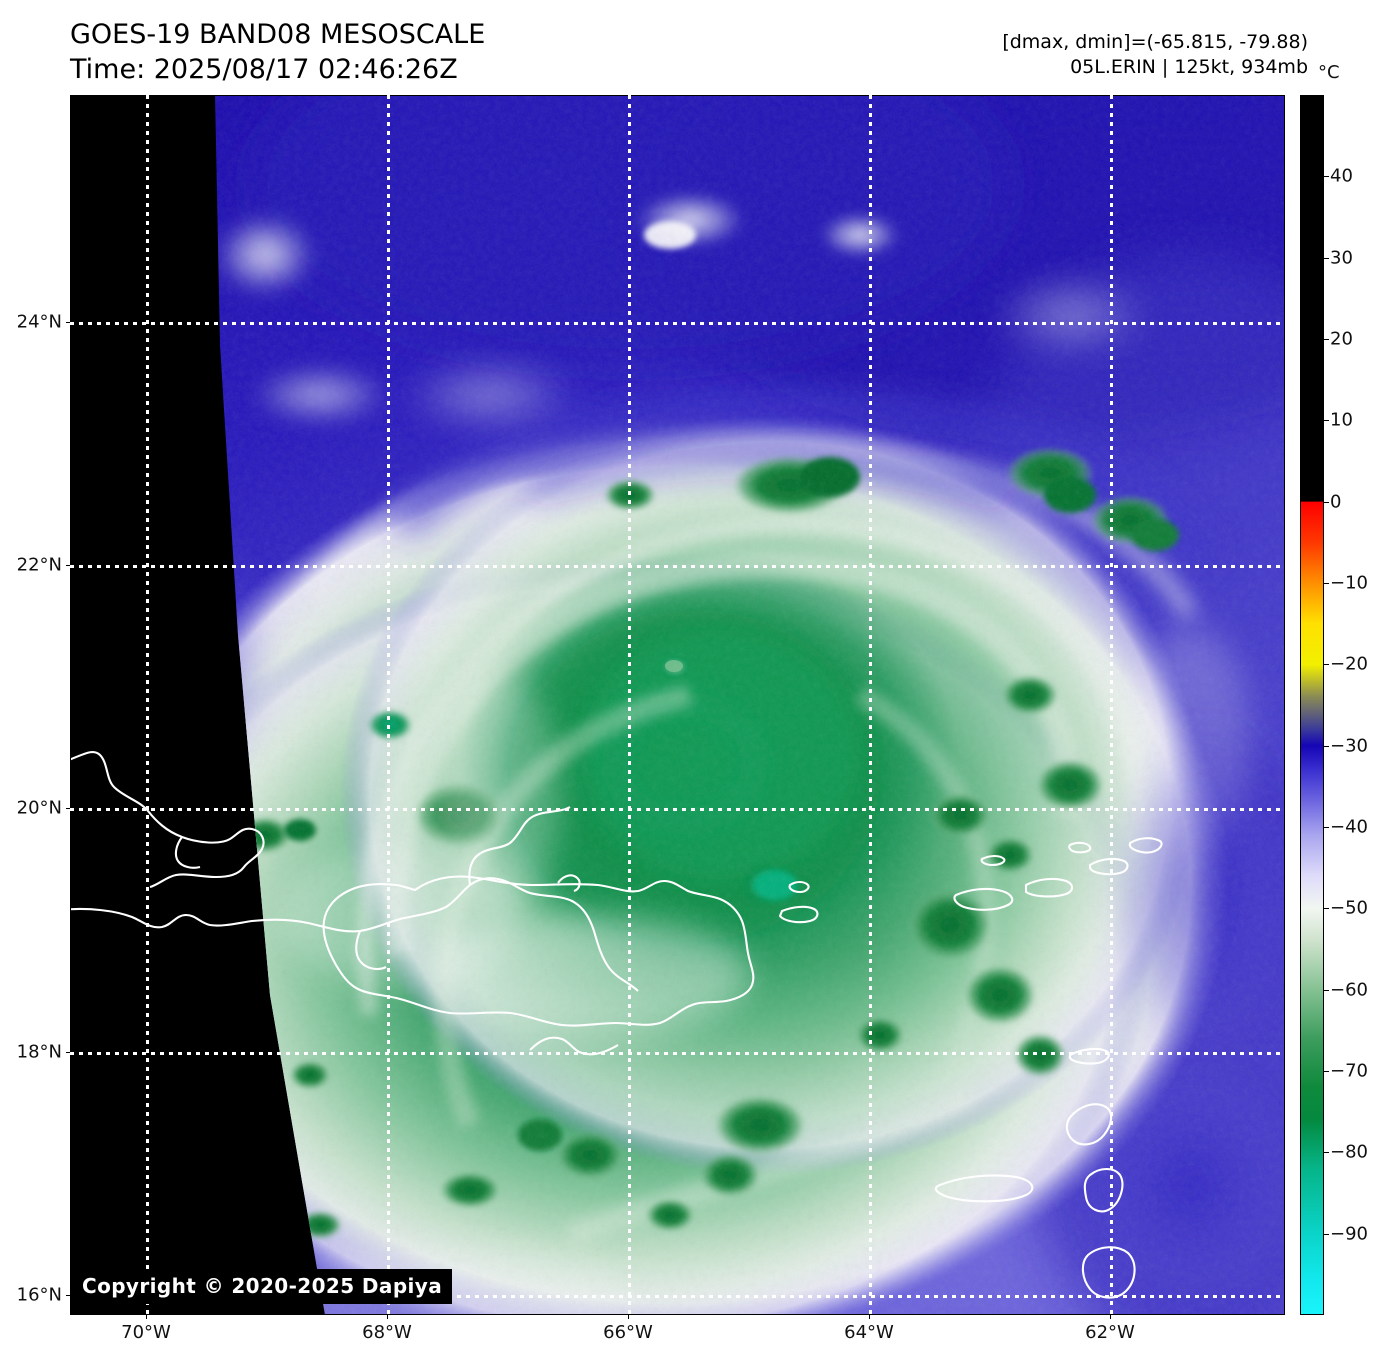  Describe the element at coordinates (1349, 1152) in the screenshot. I see `colorbar-tick-label-12: −80` at that location.